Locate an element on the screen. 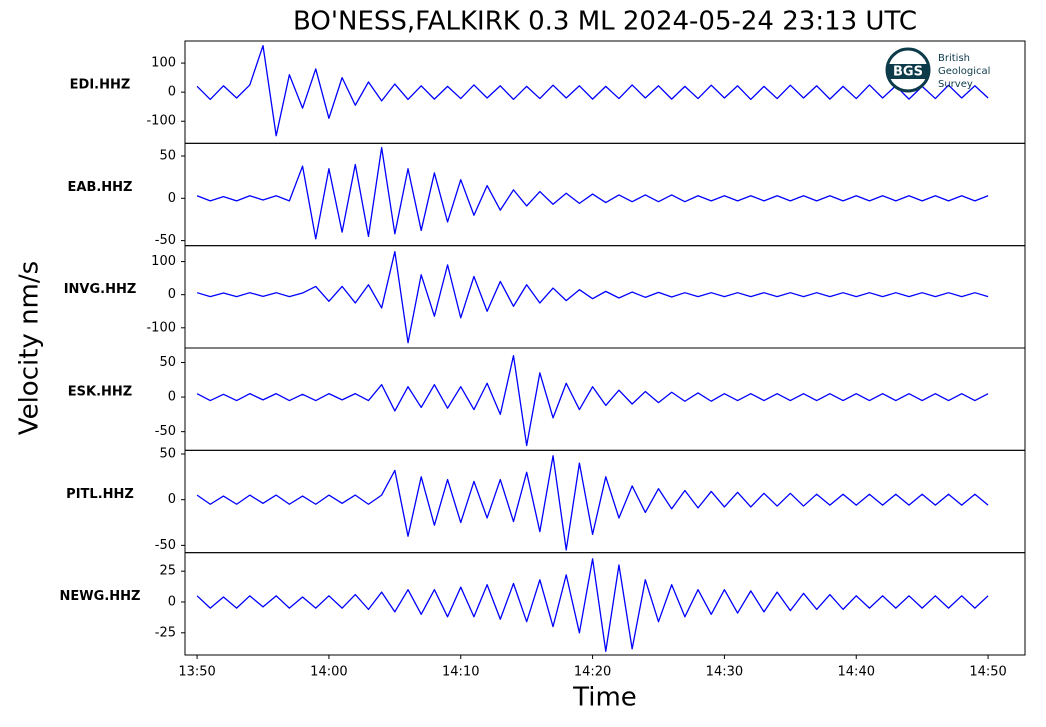  logo-text: Survey is located at coordinates (955, 84).